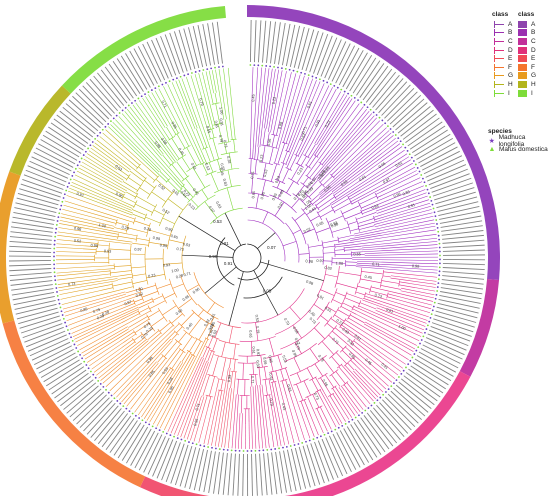 This screenshot has height=496, width=550. I want to click on legend-class-label: C, so click(510, 41).